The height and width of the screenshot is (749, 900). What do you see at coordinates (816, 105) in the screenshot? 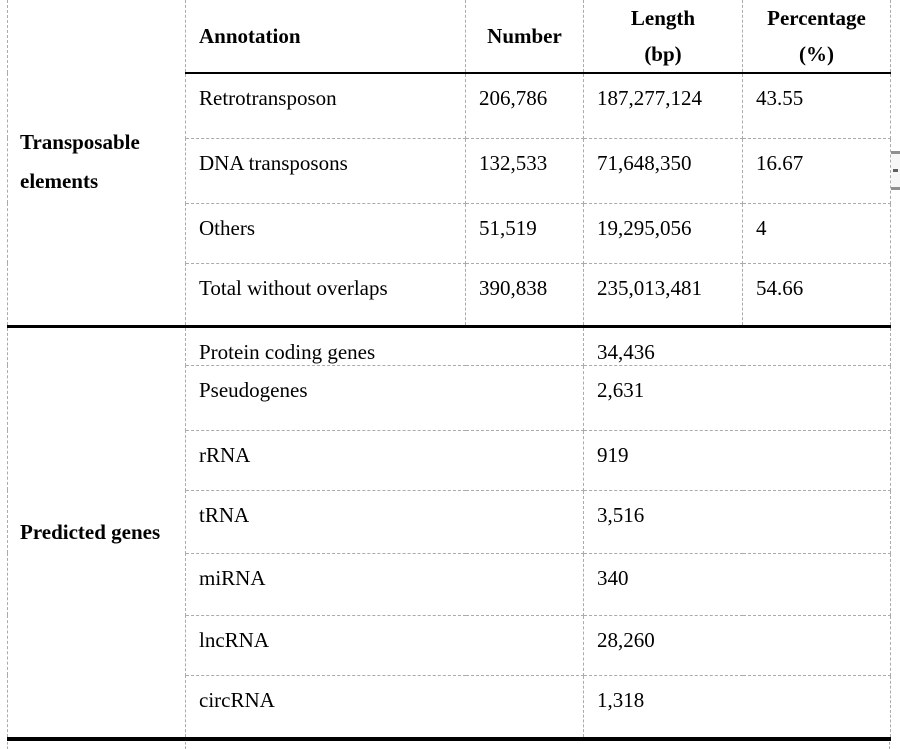
I see `cell-percentage: 43.55` at bounding box center [816, 105].